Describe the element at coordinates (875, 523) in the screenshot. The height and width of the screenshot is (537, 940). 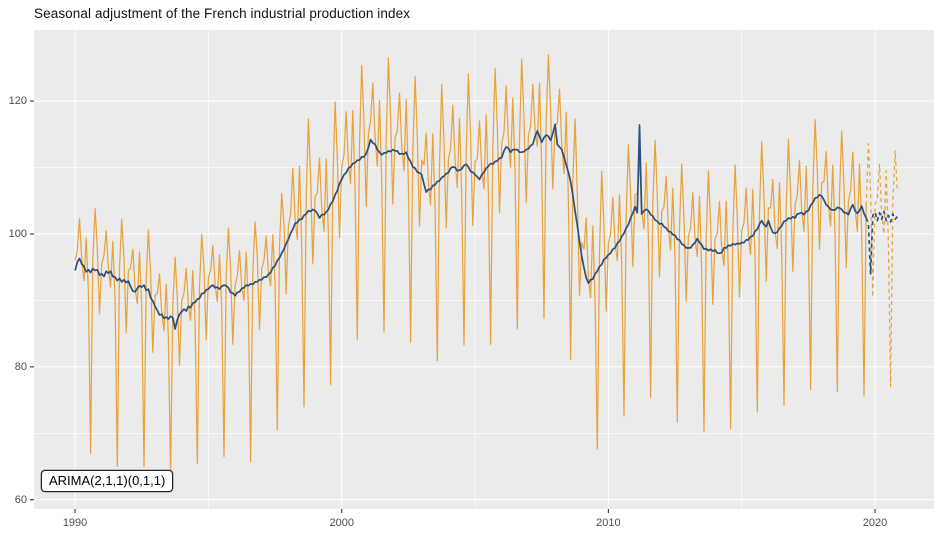
I see `x-axis-tick-label: 2020` at that location.